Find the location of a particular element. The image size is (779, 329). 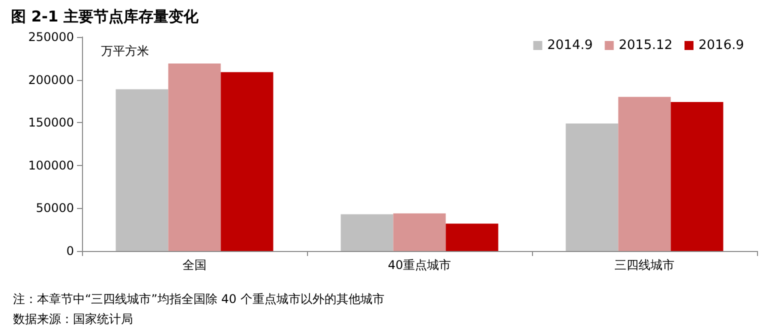

source-note: 数据来源：国家统计局 is located at coordinates (73, 319).